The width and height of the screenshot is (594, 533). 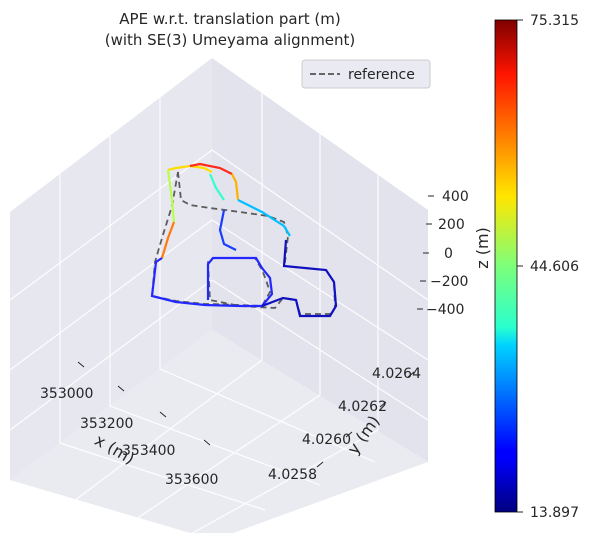 I want to click on x-tick-label-3: 353600, so click(x=191, y=480).